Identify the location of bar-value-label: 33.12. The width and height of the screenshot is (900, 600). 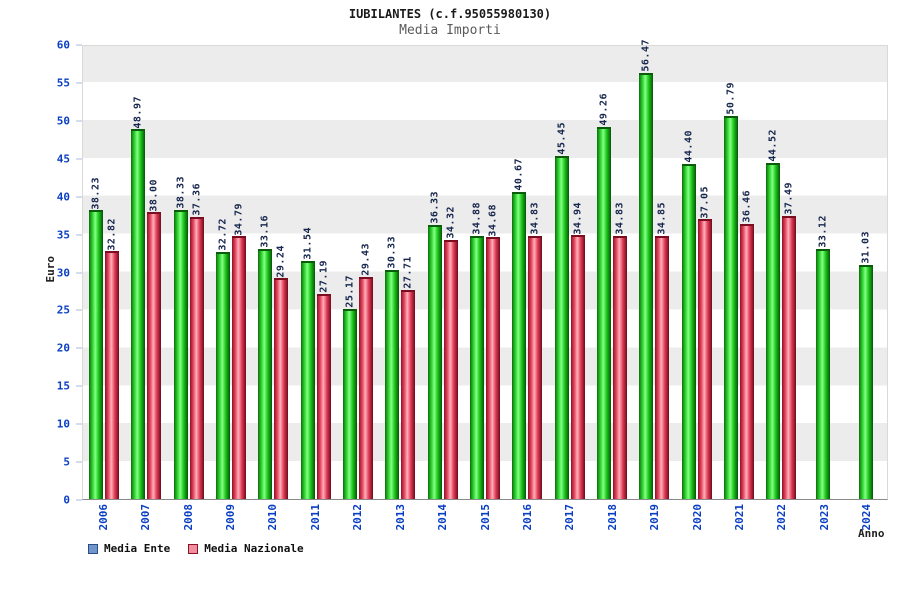
(823, 231).